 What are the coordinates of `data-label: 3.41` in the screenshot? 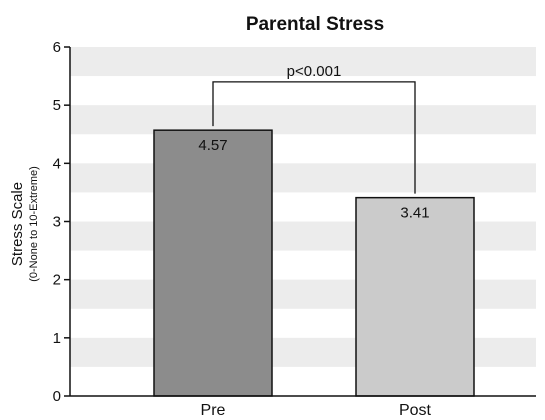 It's located at (414, 213).